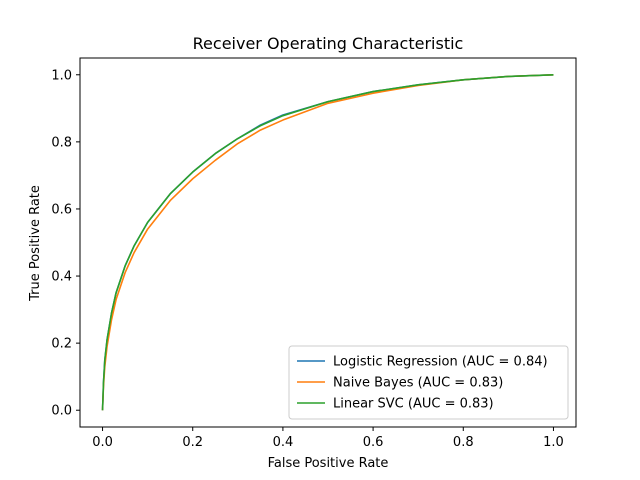 Image resolution: width=640 pixels, height=480 pixels. What do you see at coordinates (413, 404) in the screenshot?
I see `legend-entry: Linear SVC (AUC = 0.83)` at bounding box center [413, 404].